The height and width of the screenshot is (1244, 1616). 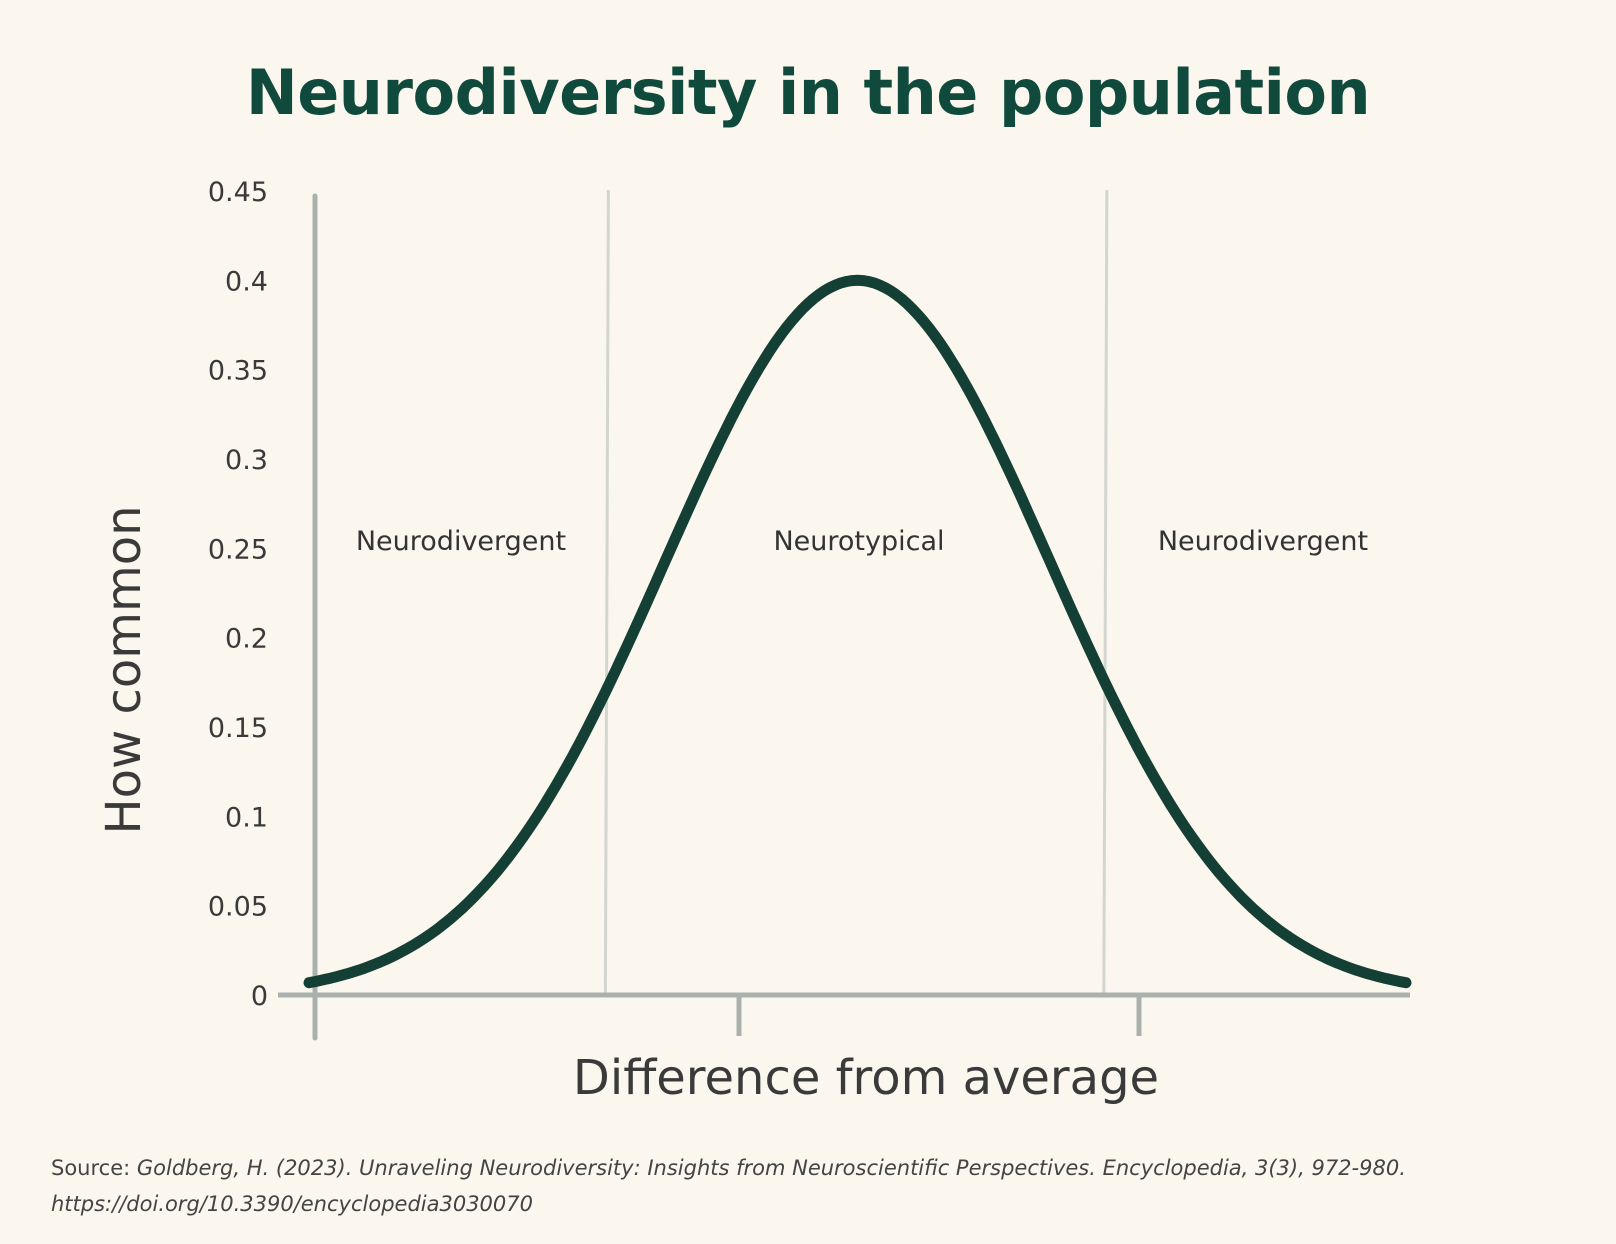 I want to click on y-tick-label: 0.15, so click(x=238, y=728).